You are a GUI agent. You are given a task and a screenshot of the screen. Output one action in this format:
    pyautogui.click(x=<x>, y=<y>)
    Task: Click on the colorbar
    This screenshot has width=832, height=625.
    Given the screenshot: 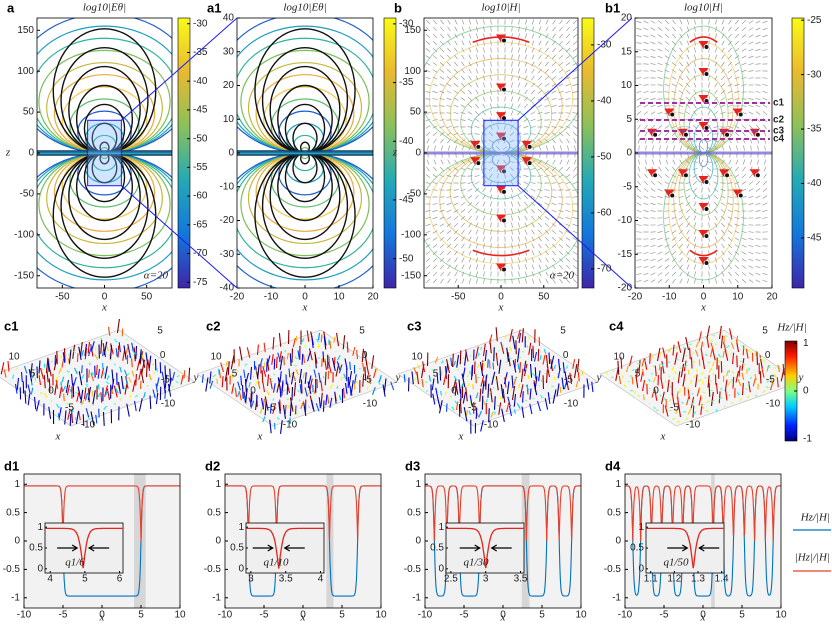 What is the action you would take?
    pyautogui.click(x=588, y=153)
    